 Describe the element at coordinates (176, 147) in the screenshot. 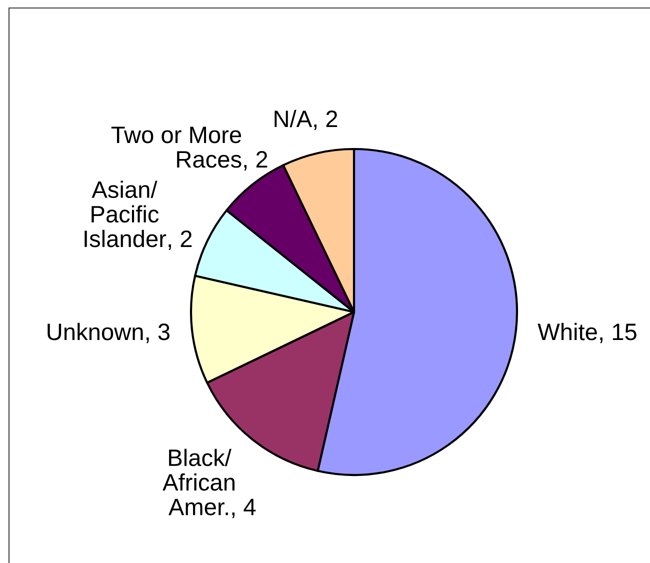

I see `slice-label: Two or More Races` at that location.